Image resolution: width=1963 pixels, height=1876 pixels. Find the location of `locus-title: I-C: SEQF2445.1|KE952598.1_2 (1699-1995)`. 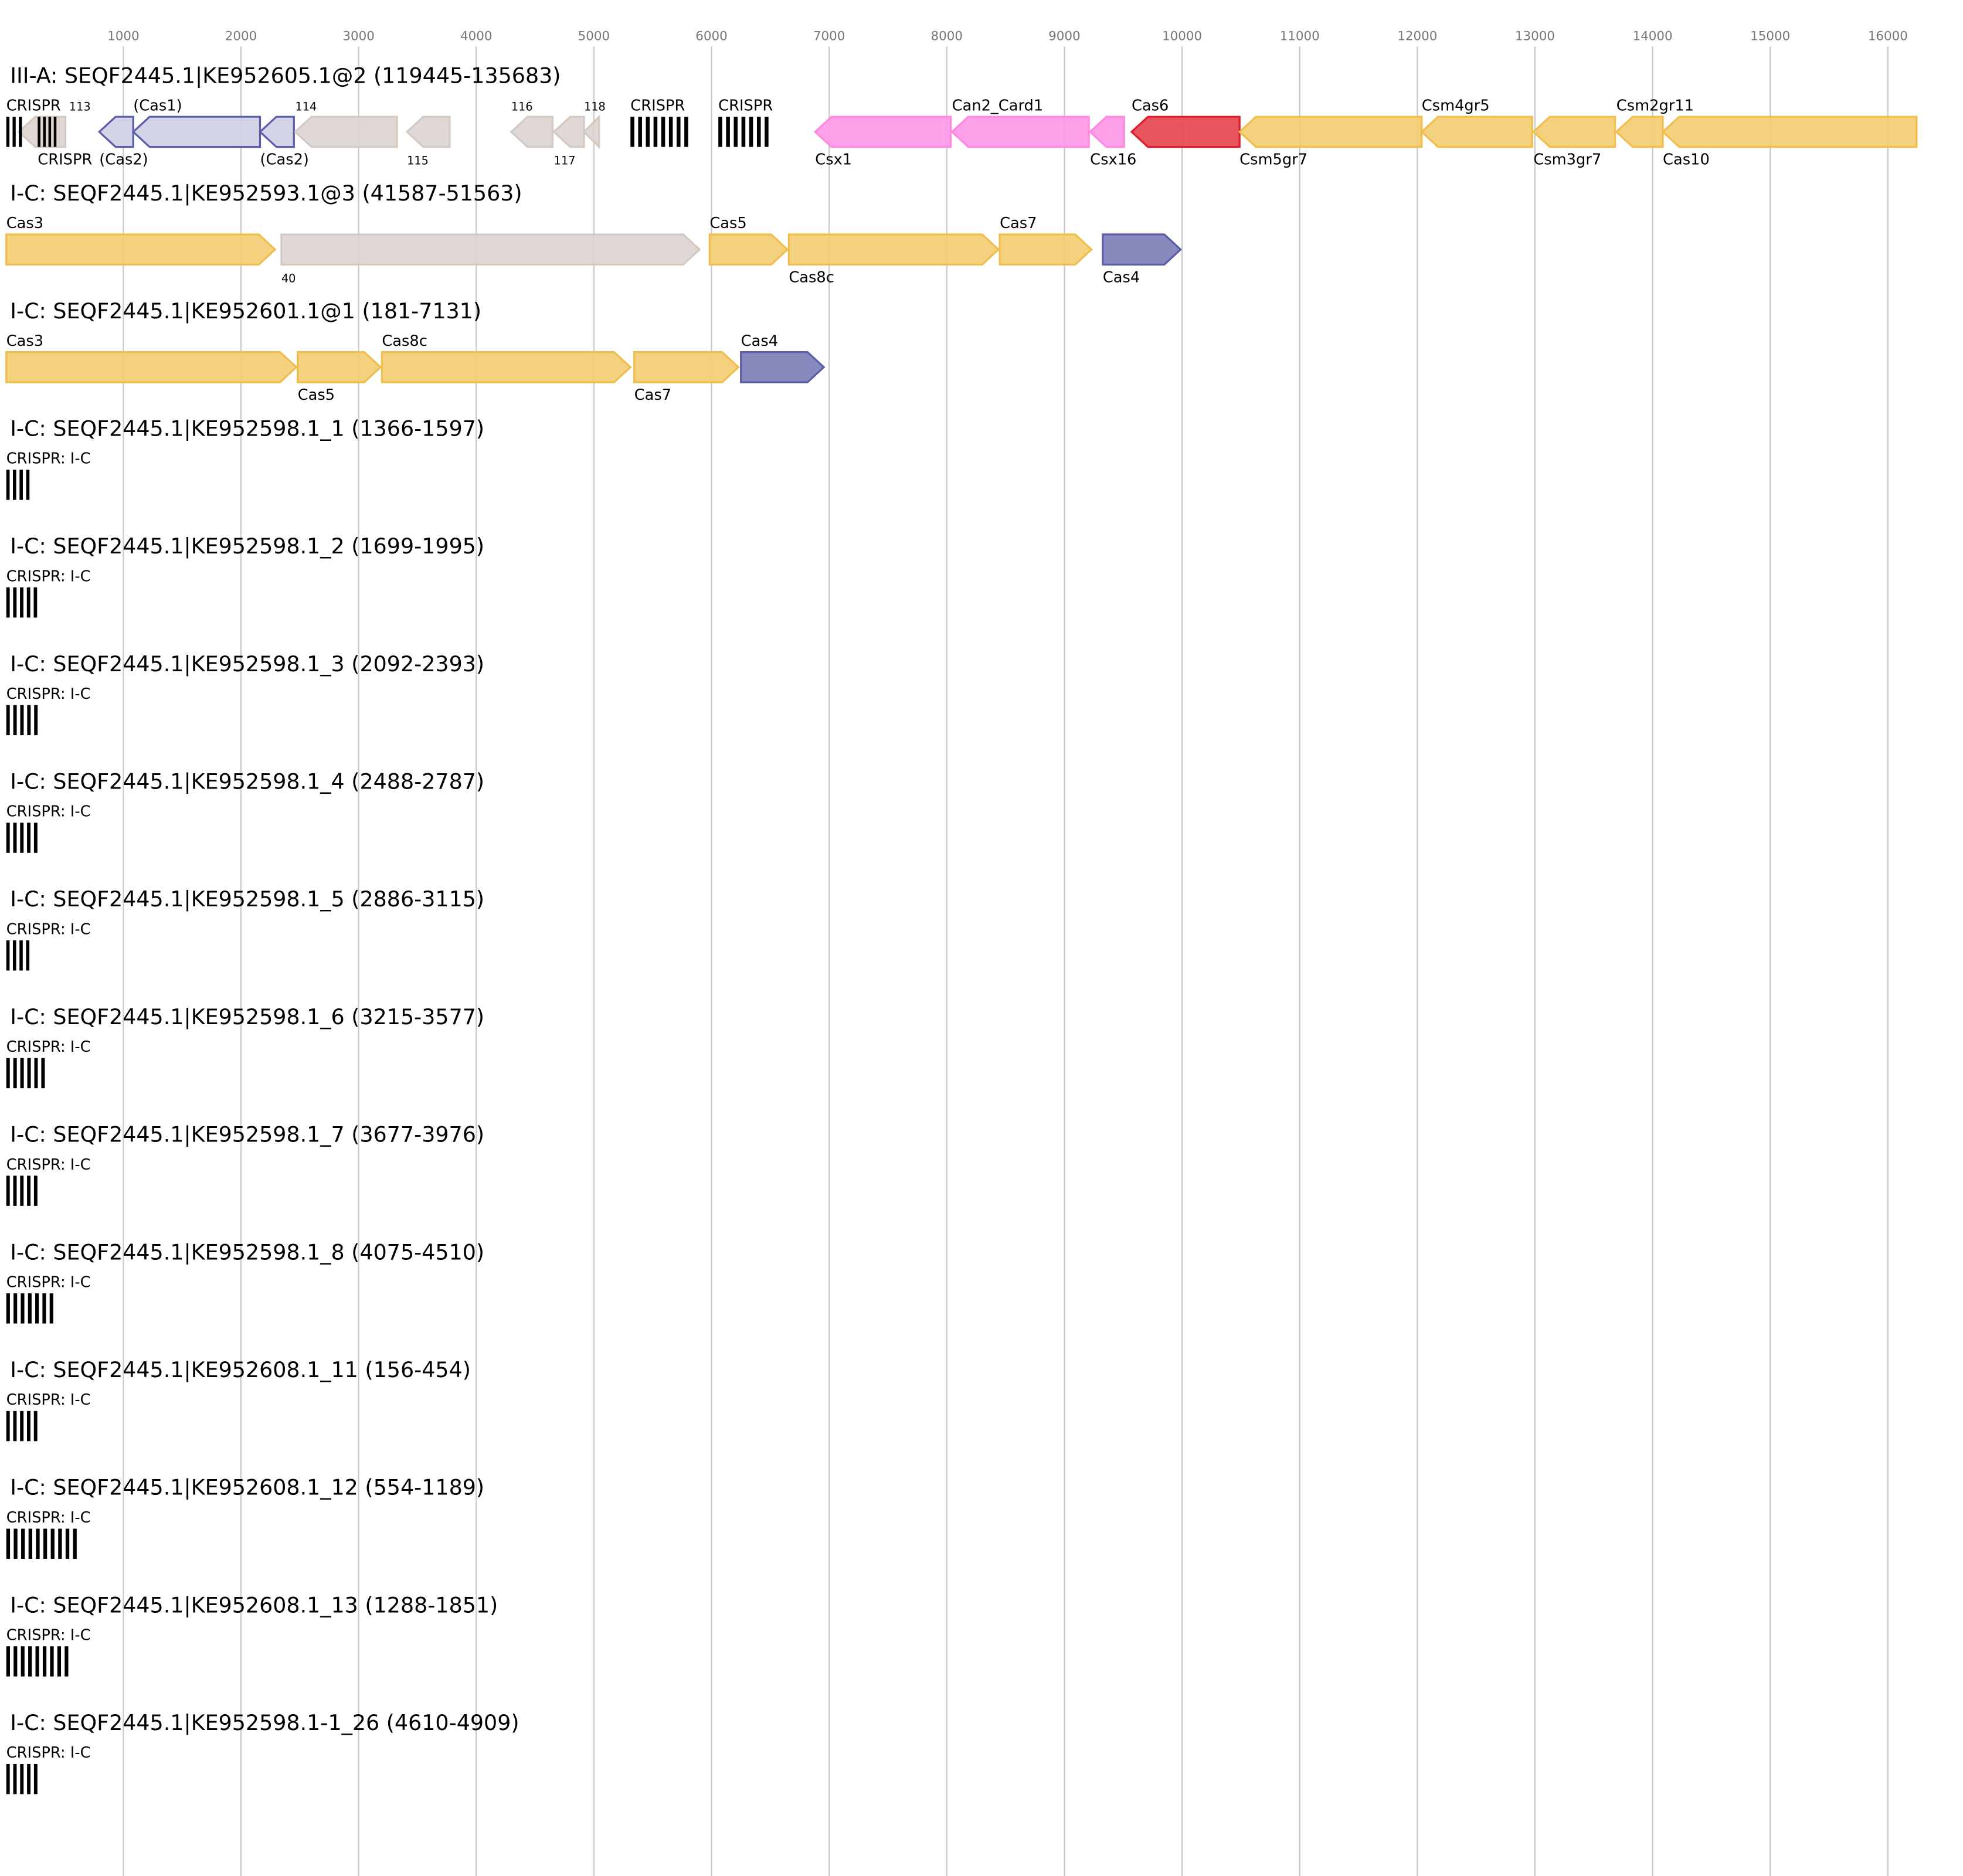

locus-title: I-C: SEQF2445.1|KE952598.1_2 (1699-1995) is located at coordinates (247, 546).